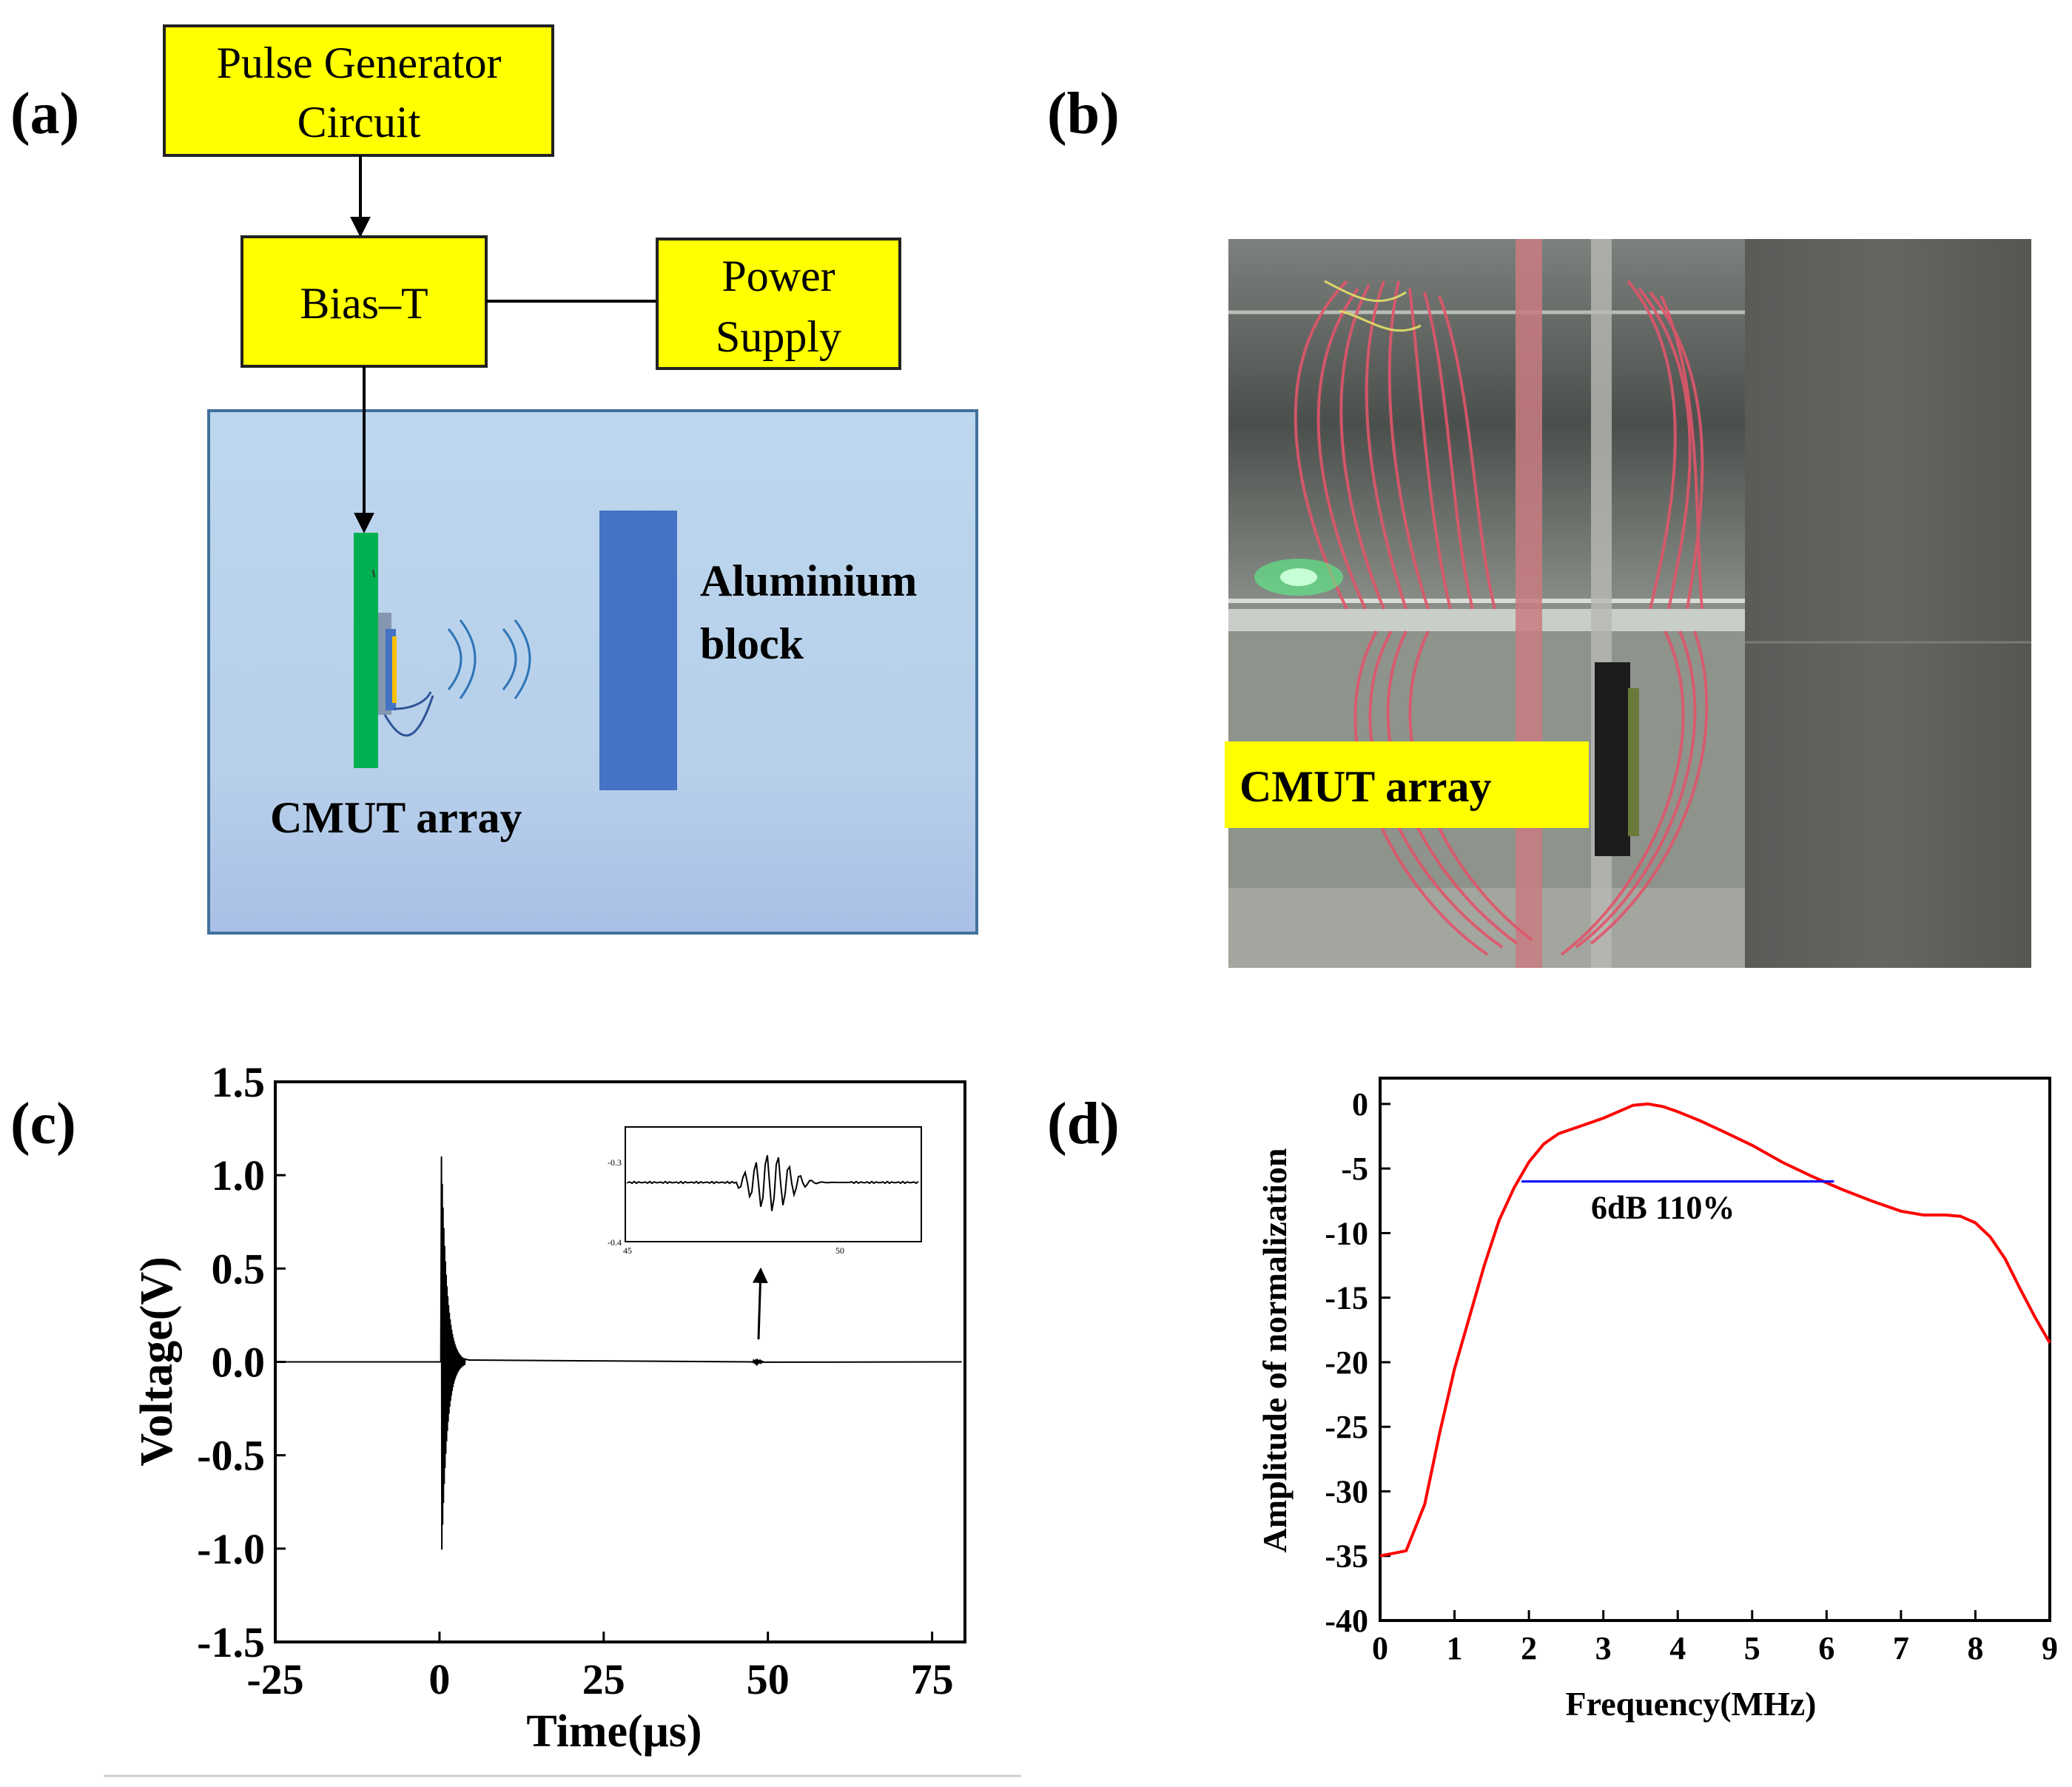 The height and width of the screenshot is (1787, 2072). I want to click on chart-d-ytick-label: -25, so click(1346, 1427).